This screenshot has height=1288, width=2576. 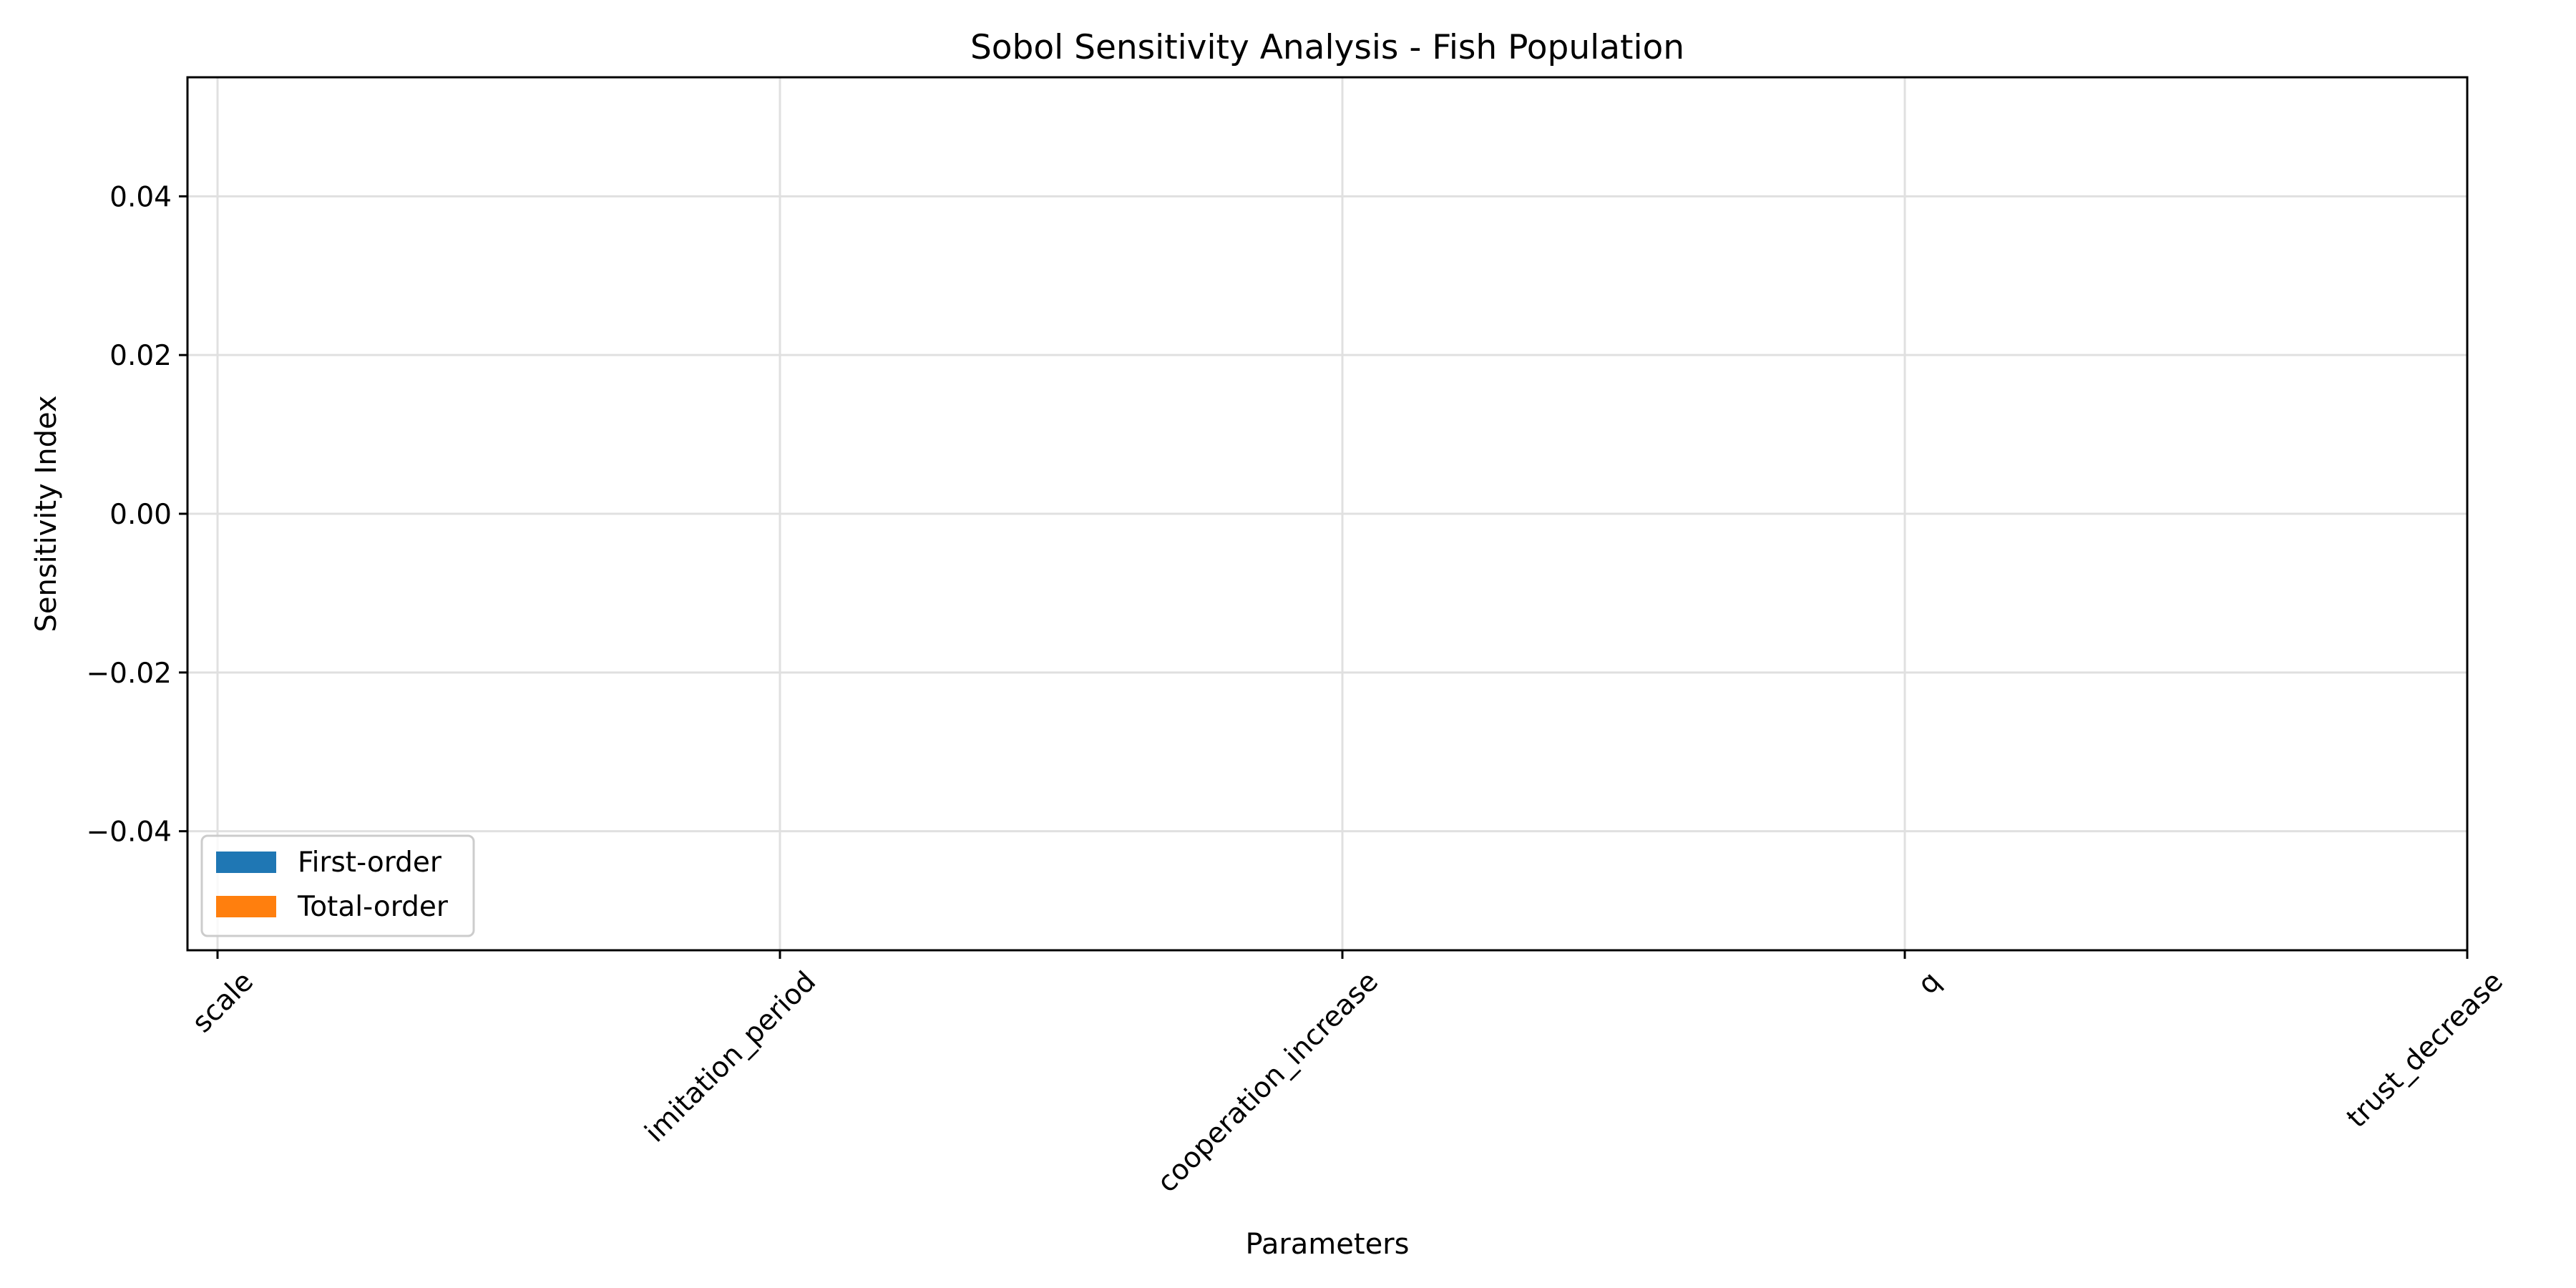 What do you see at coordinates (140, 515) in the screenshot?
I see `y-tick-label: 0.00` at bounding box center [140, 515].